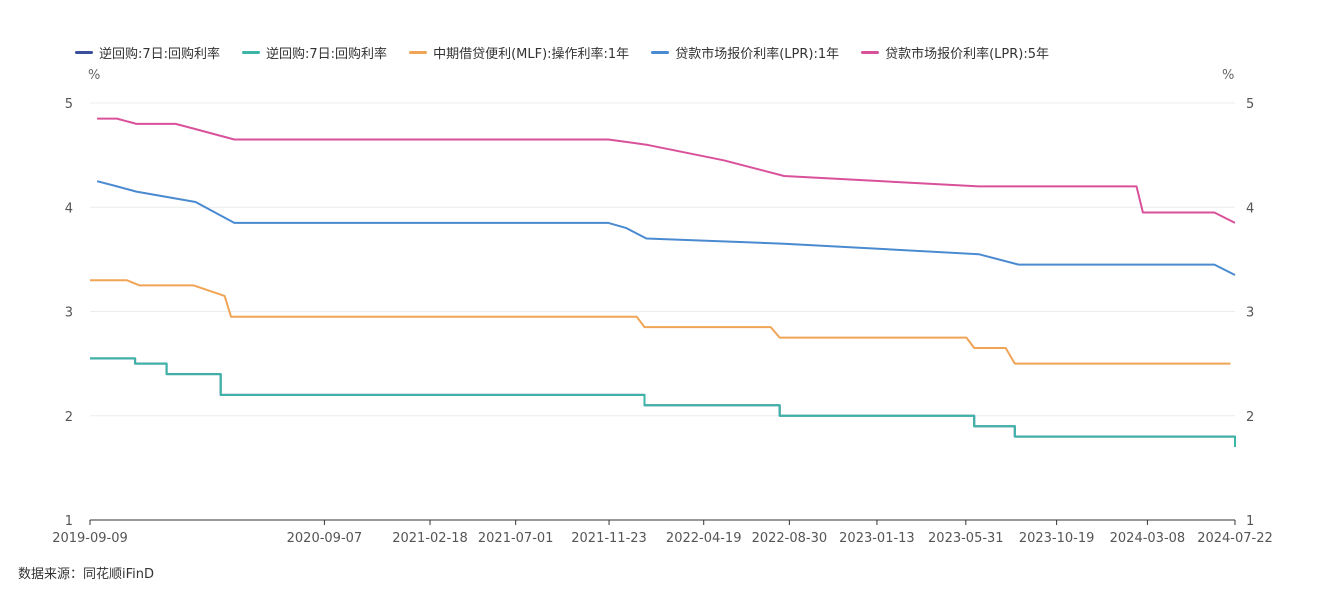 This screenshot has height=598, width=1323. I want to click on x-tick-label: 2020-09-07, so click(325, 538).